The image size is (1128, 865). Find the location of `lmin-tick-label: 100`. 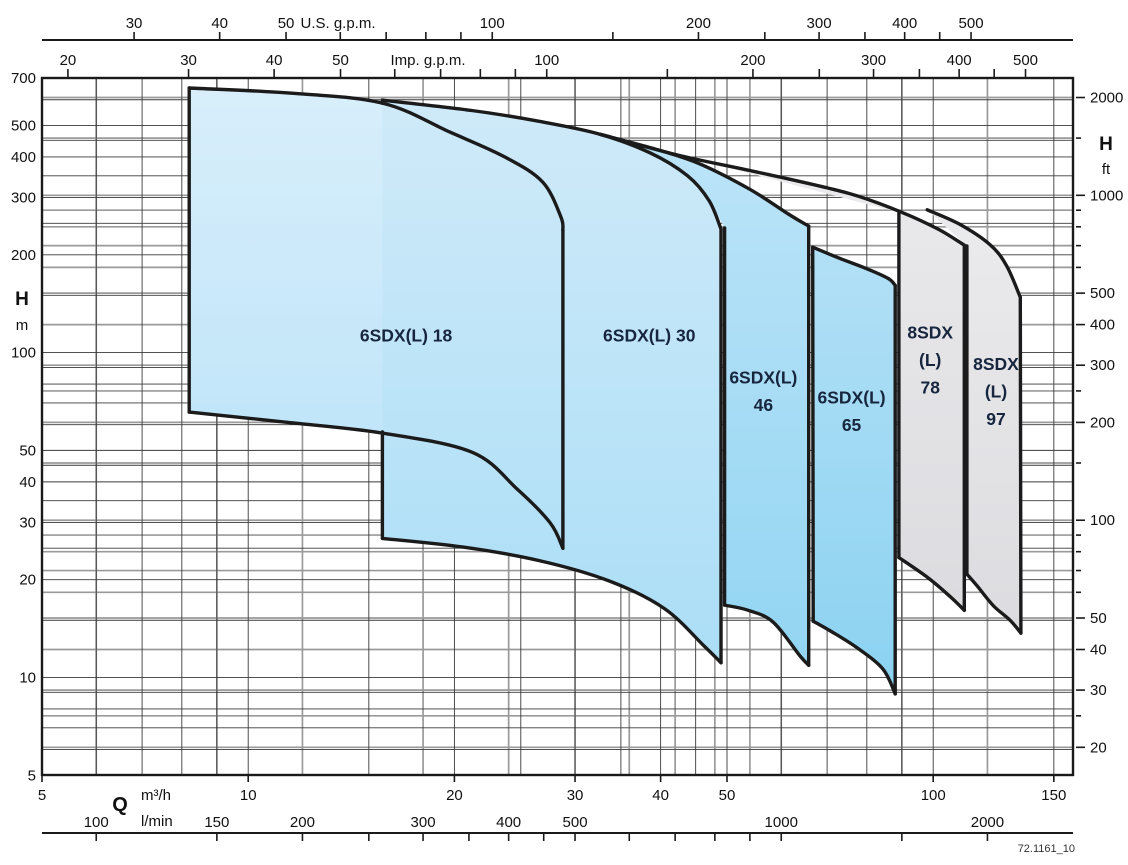

lmin-tick-label: 100 is located at coordinates (96, 822).